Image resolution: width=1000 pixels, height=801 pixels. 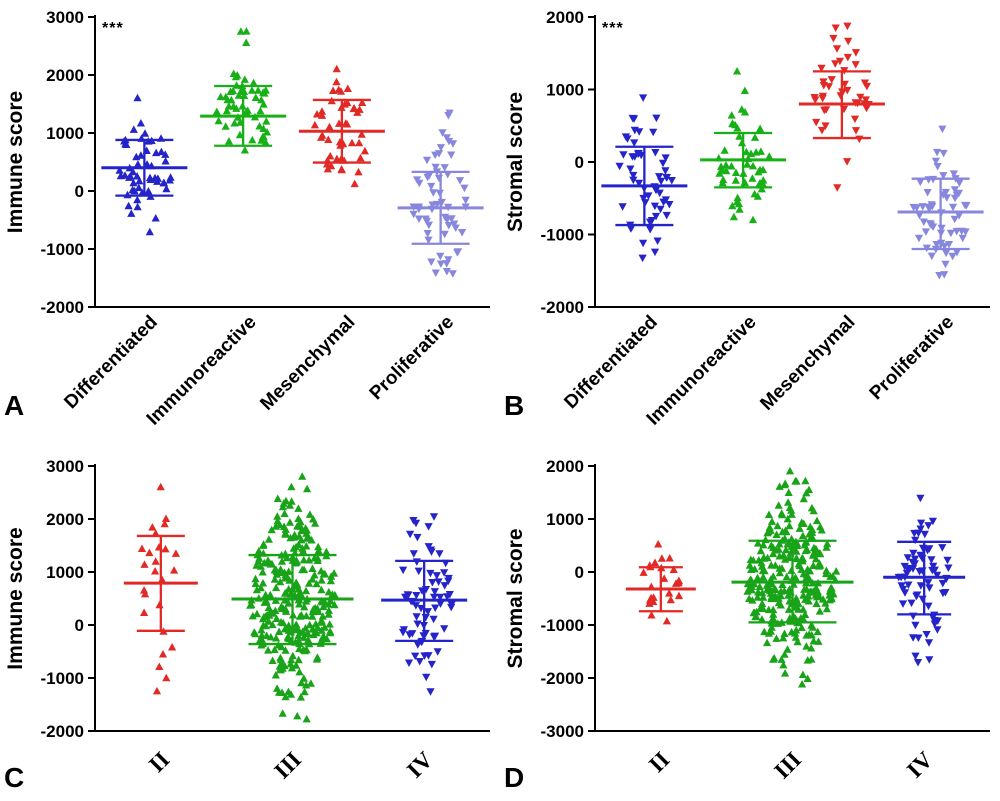 What do you see at coordinates (610, 362) in the screenshot?
I see `x-category-label: Differentiated` at bounding box center [610, 362].